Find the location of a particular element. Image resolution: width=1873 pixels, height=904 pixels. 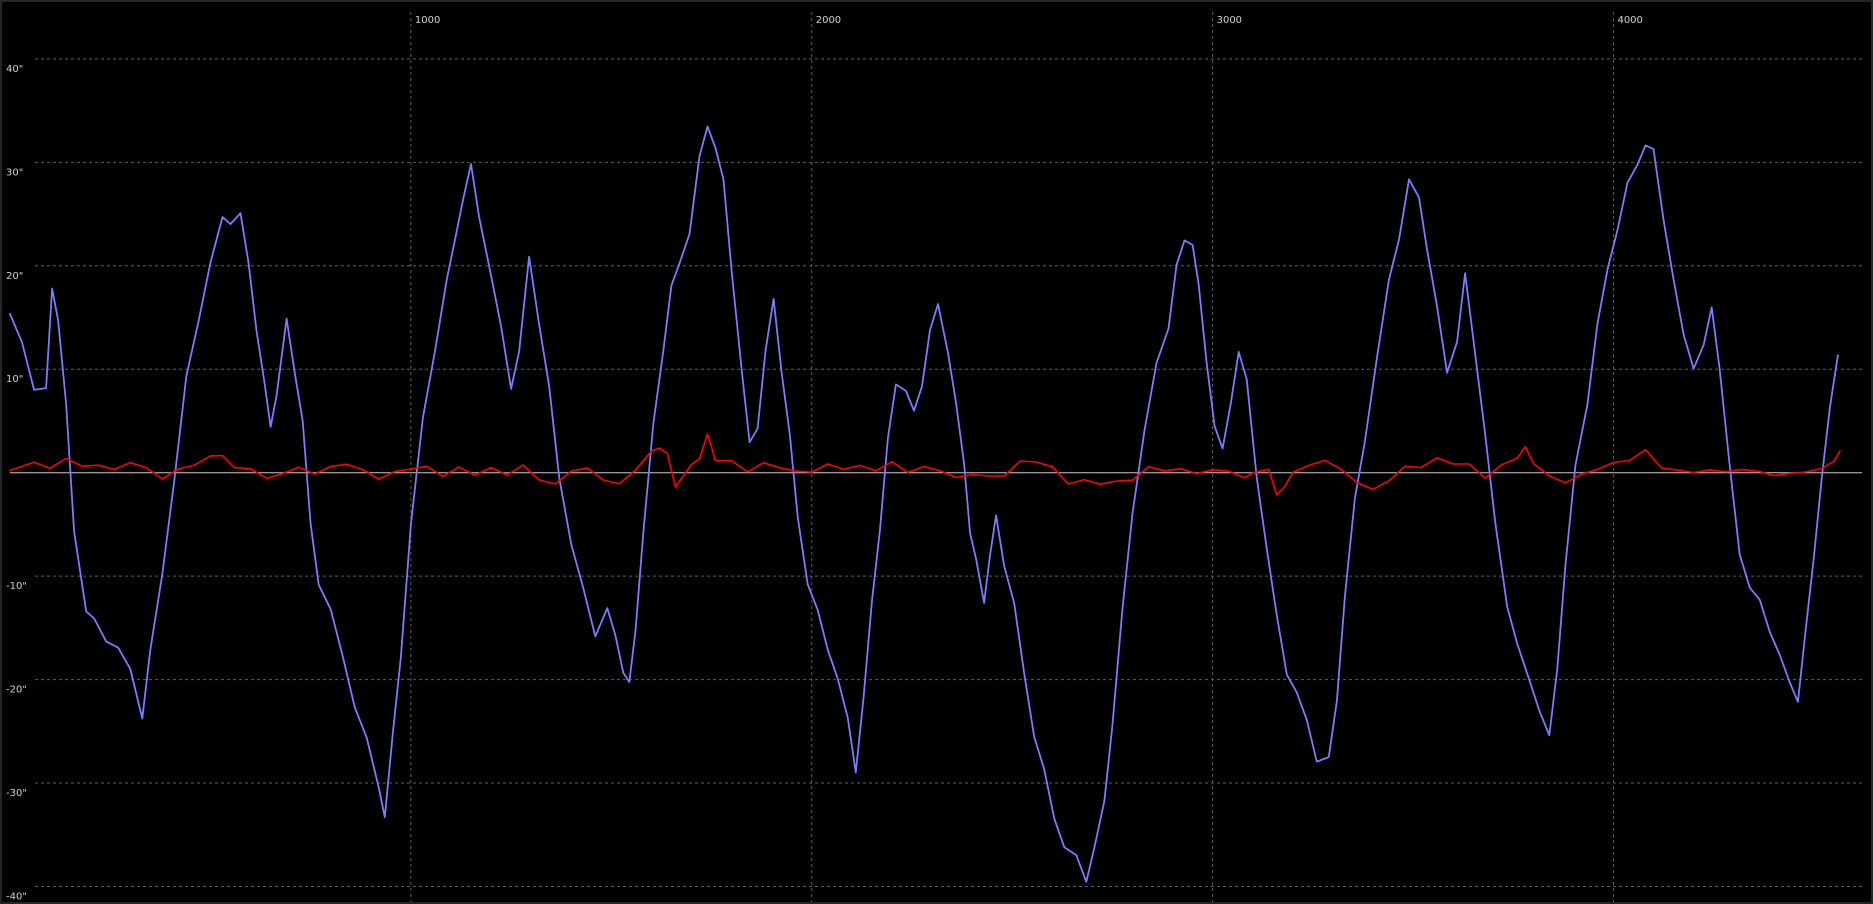

y-tick-label-30: 30" is located at coordinates (14, 172).